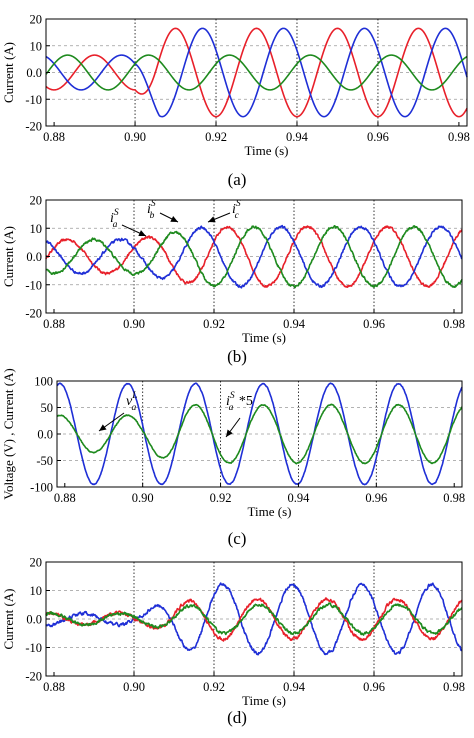 This screenshot has height=738, width=474. I want to click on annotation-label: iS c, so click(236, 210).